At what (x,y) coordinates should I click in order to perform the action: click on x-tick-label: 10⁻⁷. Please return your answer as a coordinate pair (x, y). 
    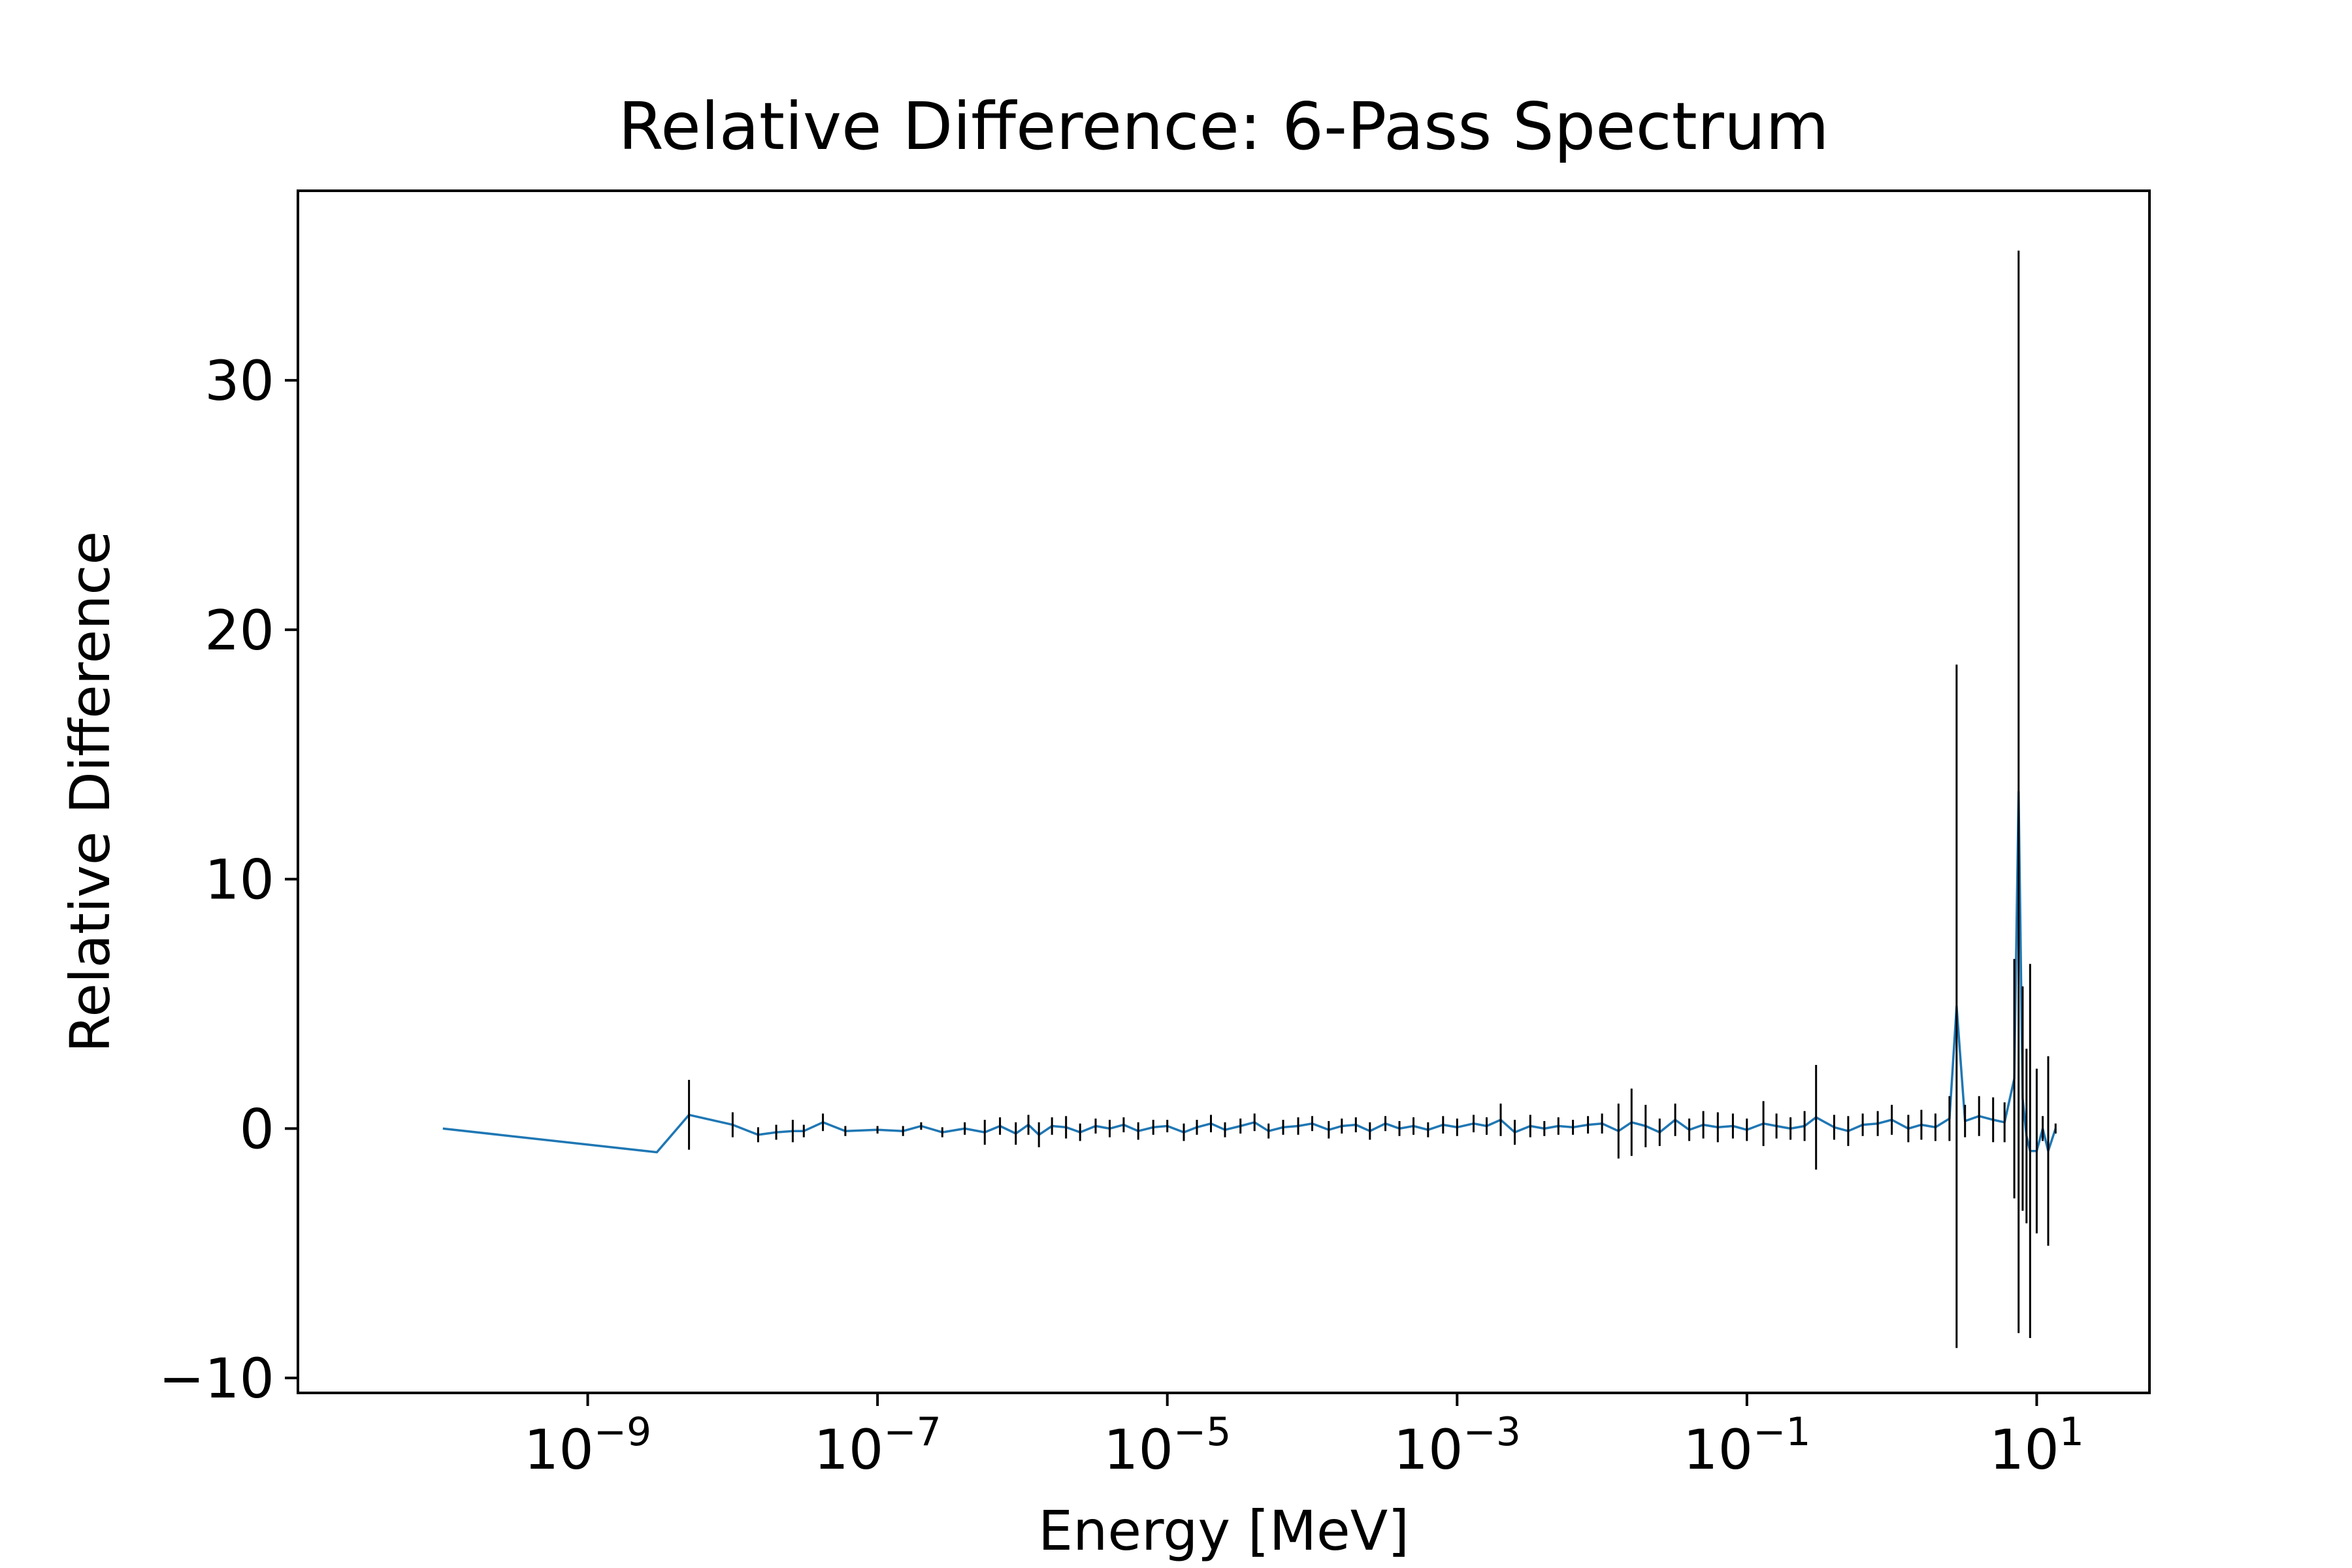
    Looking at the image, I should click on (877, 1445).